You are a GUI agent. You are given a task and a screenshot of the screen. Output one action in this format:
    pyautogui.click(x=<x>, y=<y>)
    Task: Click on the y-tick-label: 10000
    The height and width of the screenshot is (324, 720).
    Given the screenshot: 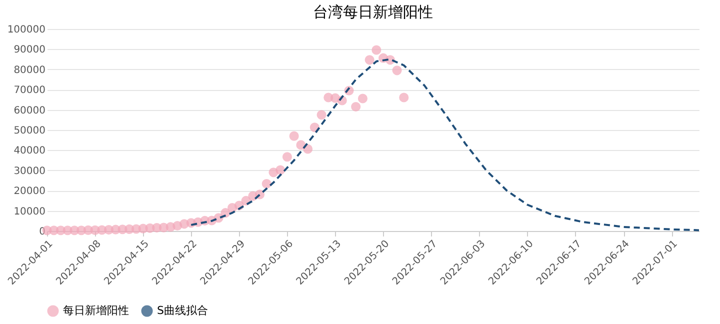 What is the action you would take?
    pyautogui.click(x=30, y=212)
    